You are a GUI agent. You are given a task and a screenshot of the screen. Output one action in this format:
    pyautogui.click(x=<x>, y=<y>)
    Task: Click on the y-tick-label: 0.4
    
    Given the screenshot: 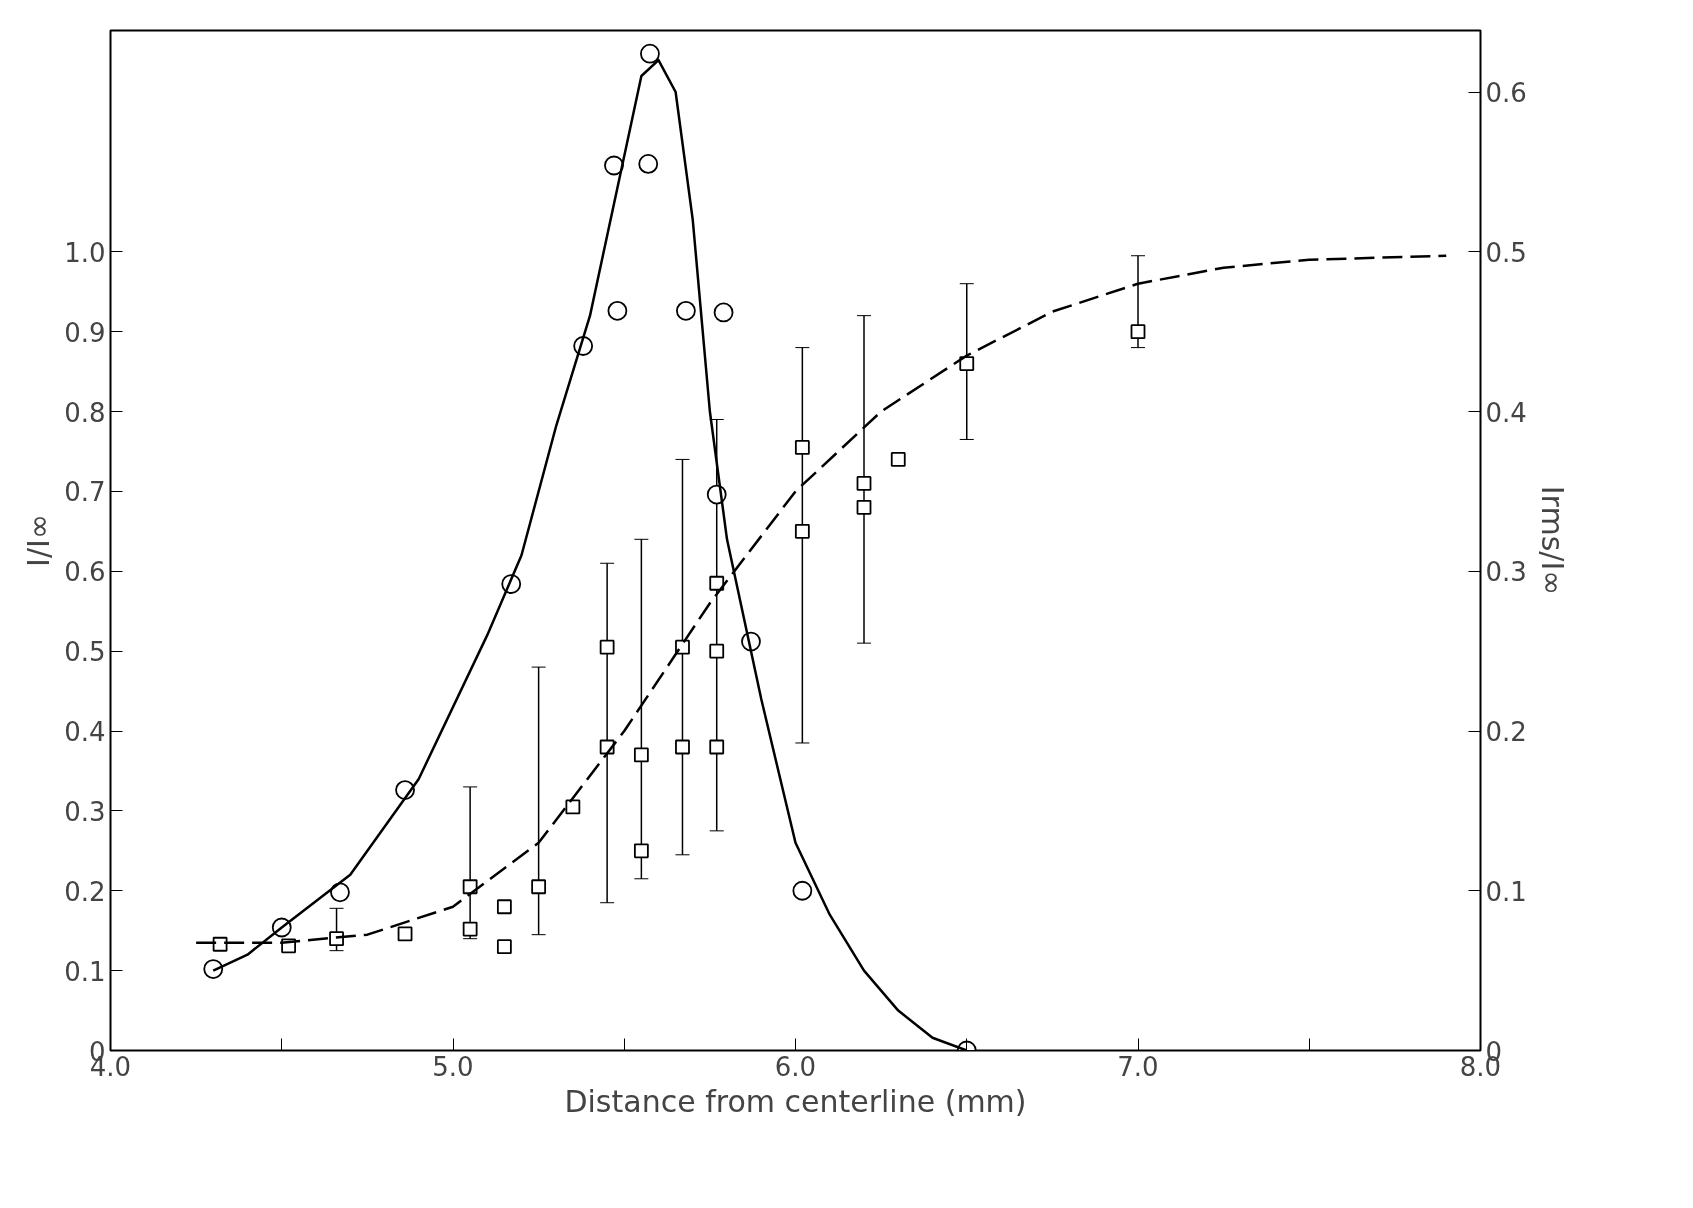 What is the action you would take?
    pyautogui.click(x=85, y=732)
    